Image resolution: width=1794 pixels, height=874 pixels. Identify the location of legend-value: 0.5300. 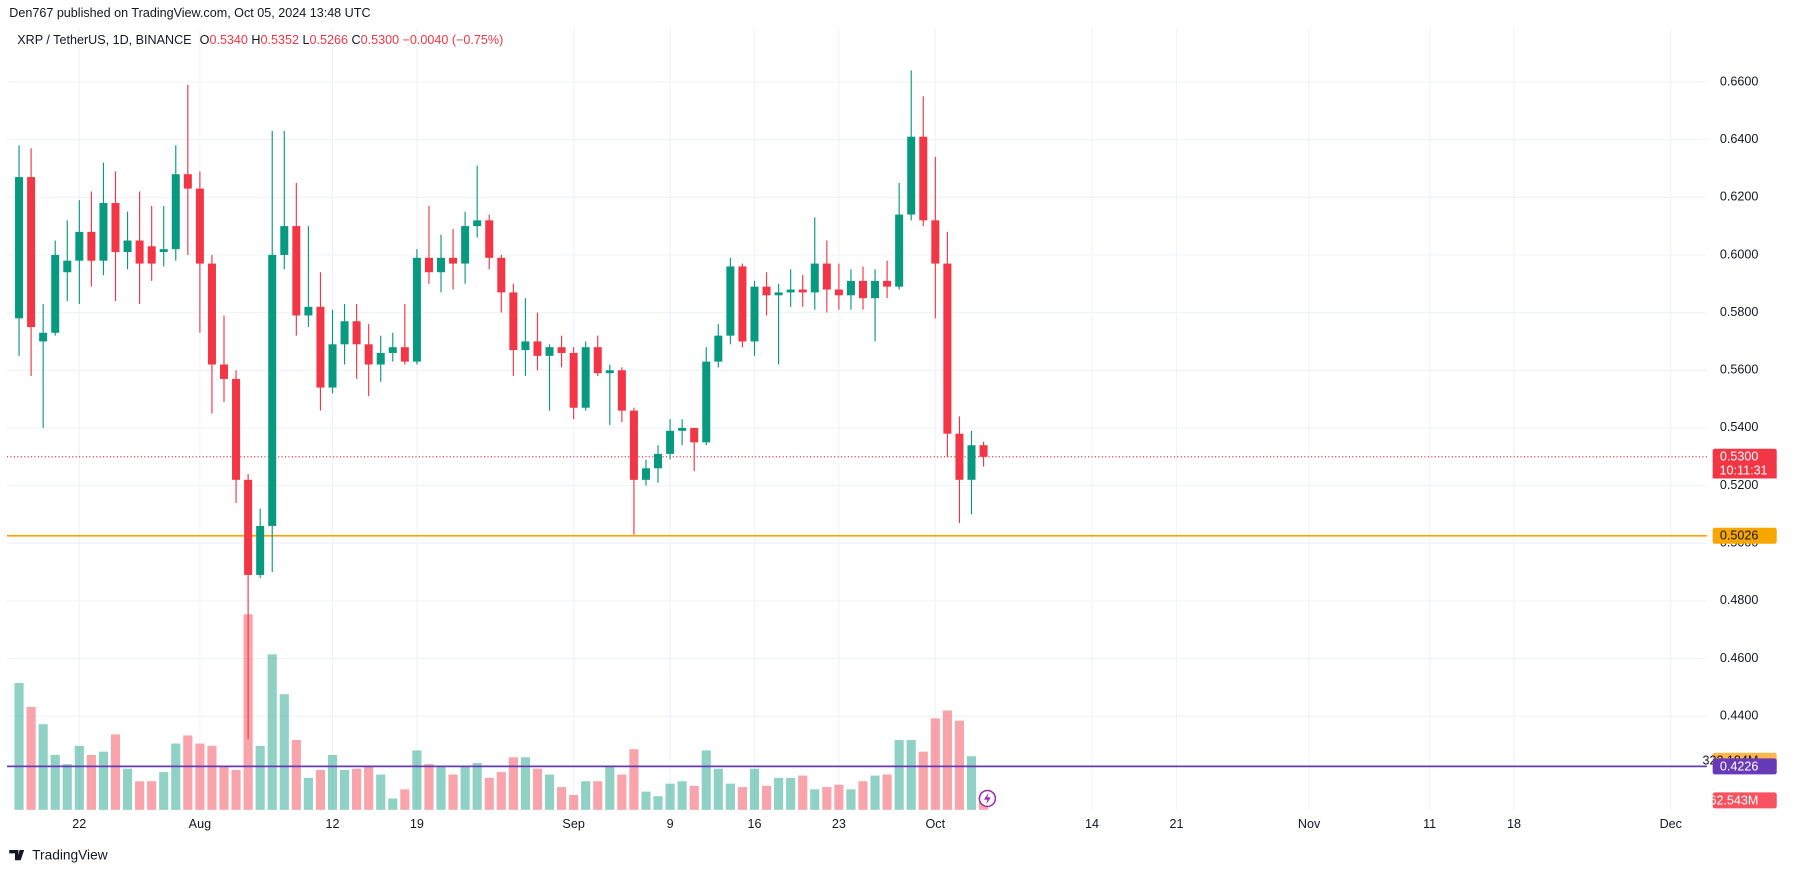
(380, 41).